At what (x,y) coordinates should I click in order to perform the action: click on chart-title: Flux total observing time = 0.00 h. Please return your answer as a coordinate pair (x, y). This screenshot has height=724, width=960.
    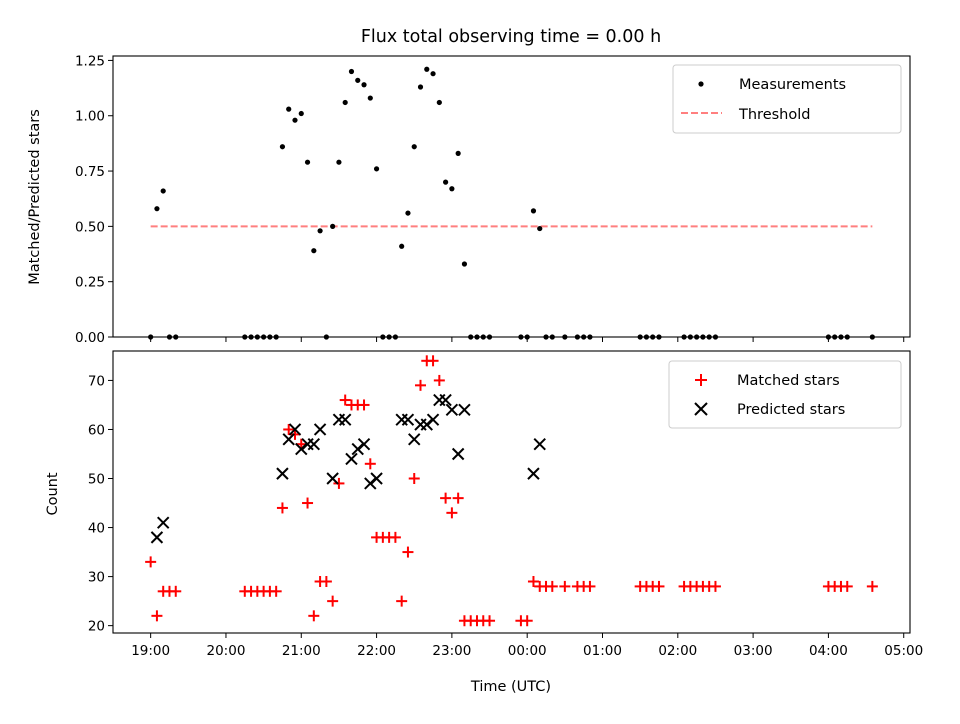
    Looking at the image, I should click on (511, 37).